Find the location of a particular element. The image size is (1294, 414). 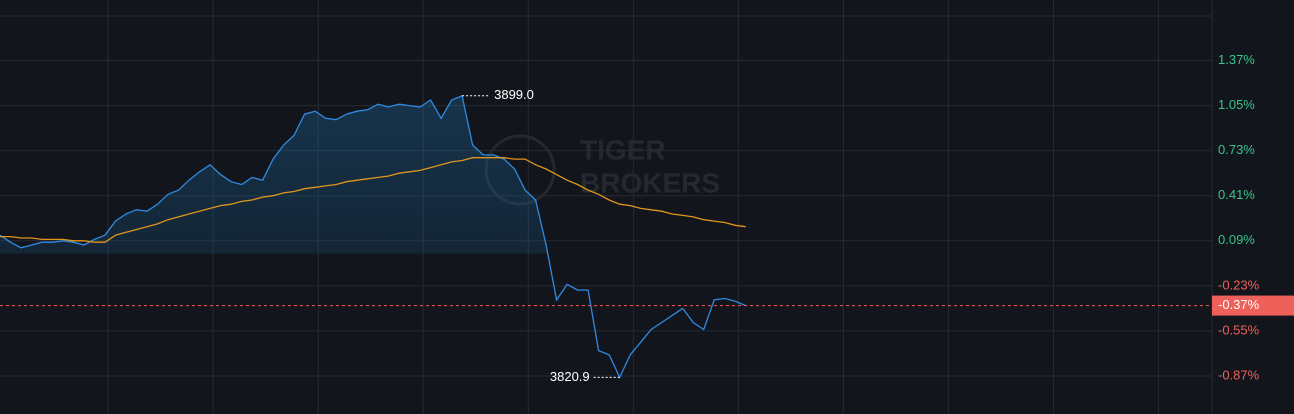

last-price-label: -0.37% is located at coordinates (1239, 304).